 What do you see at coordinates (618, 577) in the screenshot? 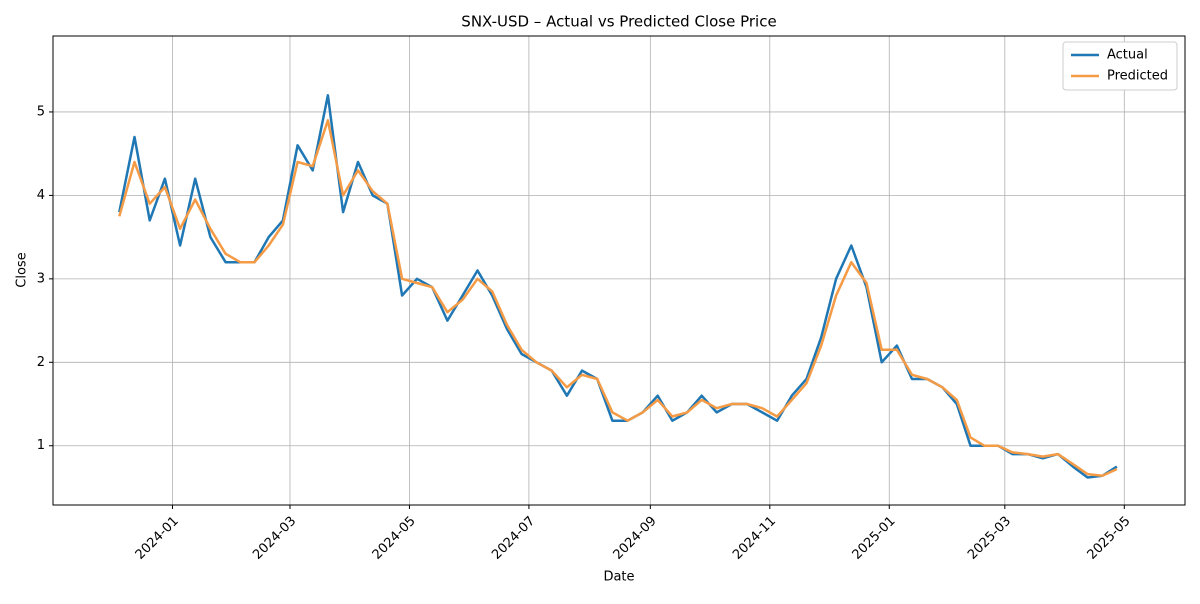
I see `x-axis-label: Date` at bounding box center [618, 577].